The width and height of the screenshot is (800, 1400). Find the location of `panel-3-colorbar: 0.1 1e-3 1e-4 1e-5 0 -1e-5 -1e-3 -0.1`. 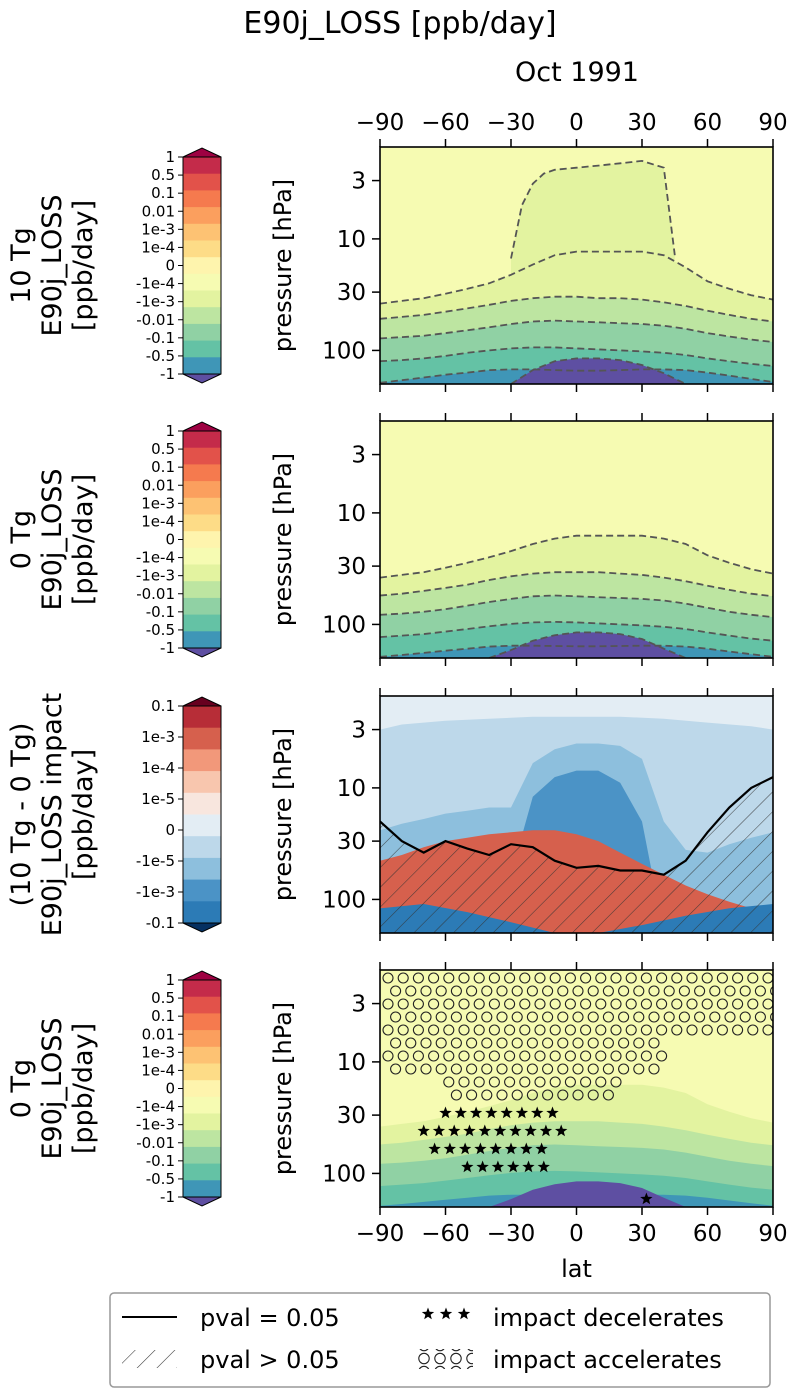

panel-3-colorbar: 0.1 1e-3 1e-4 1e-5 0 -1e-5 -1e-3 -0.1 is located at coordinates (179, 814).